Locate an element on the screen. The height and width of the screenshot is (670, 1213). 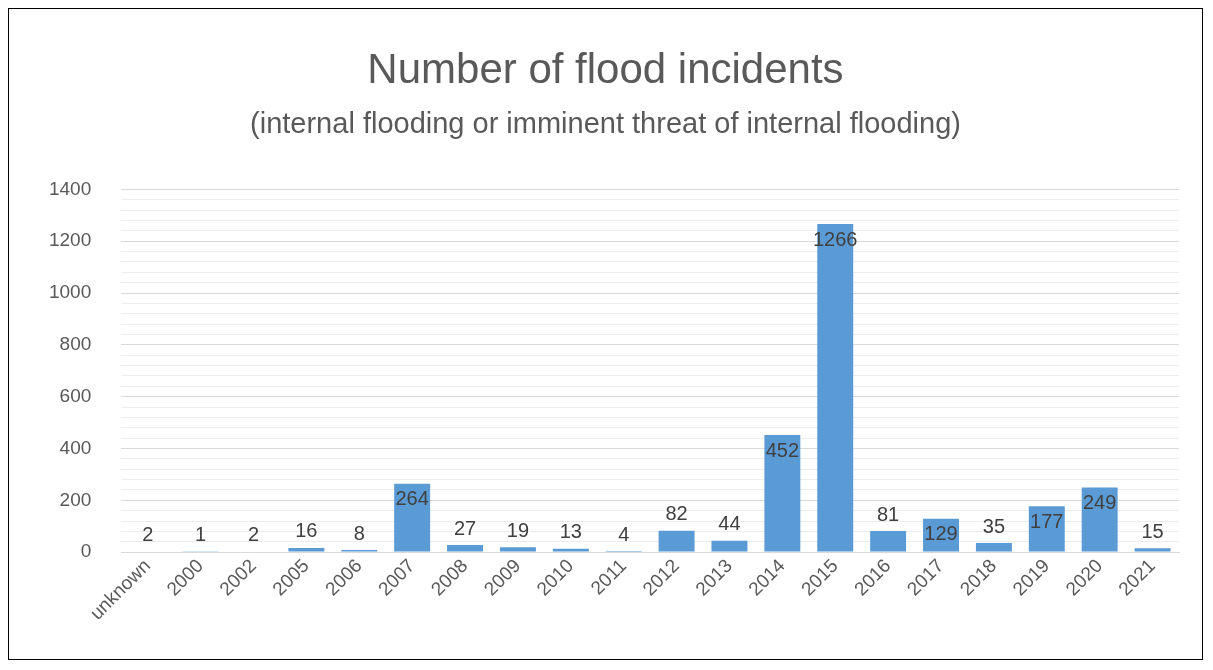
data-label: 452 is located at coordinates (782, 449).